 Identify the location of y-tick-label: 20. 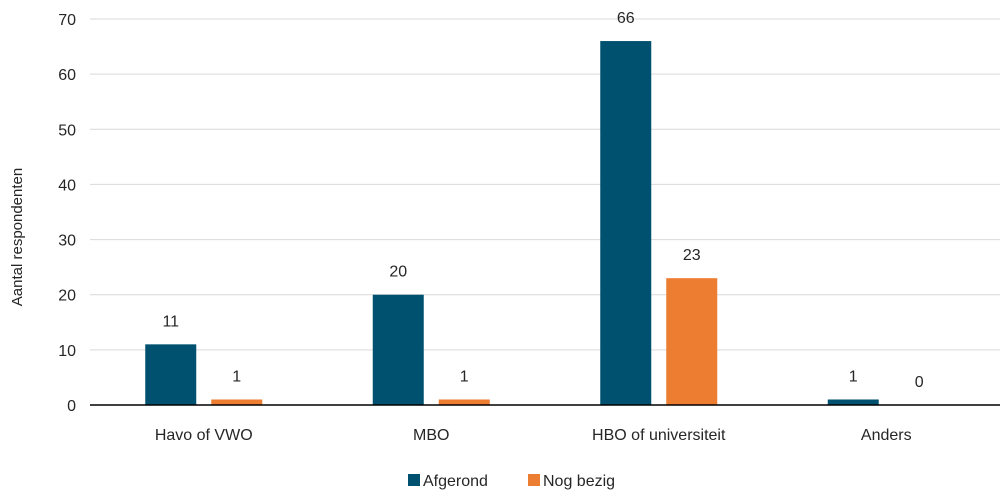
(67, 296).